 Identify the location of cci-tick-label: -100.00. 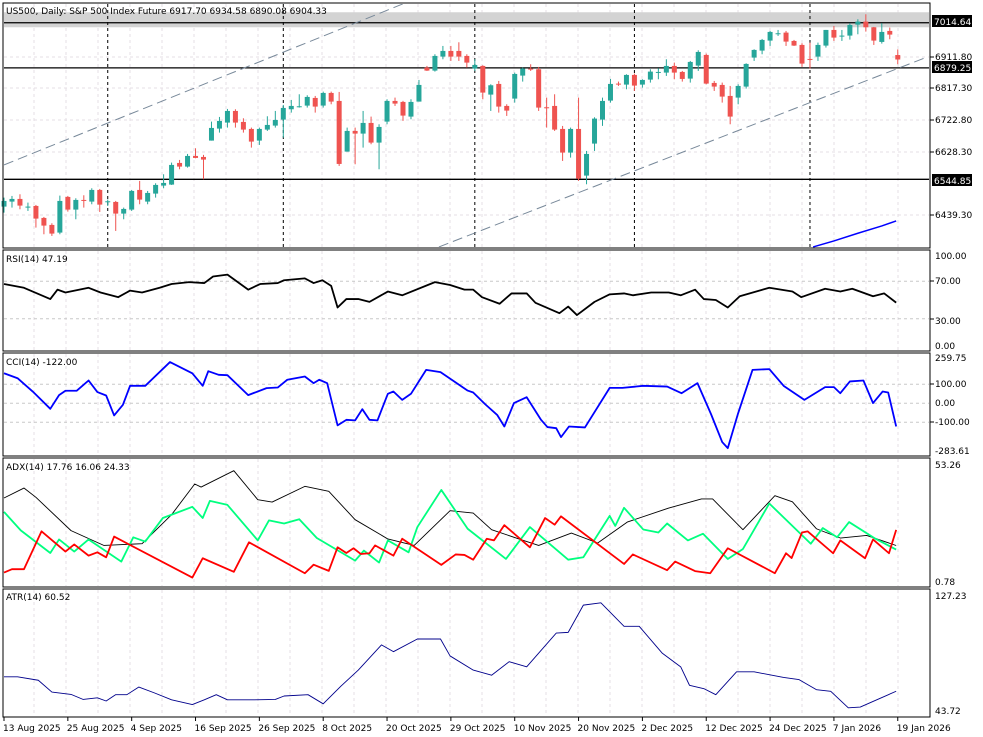
(952, 423).